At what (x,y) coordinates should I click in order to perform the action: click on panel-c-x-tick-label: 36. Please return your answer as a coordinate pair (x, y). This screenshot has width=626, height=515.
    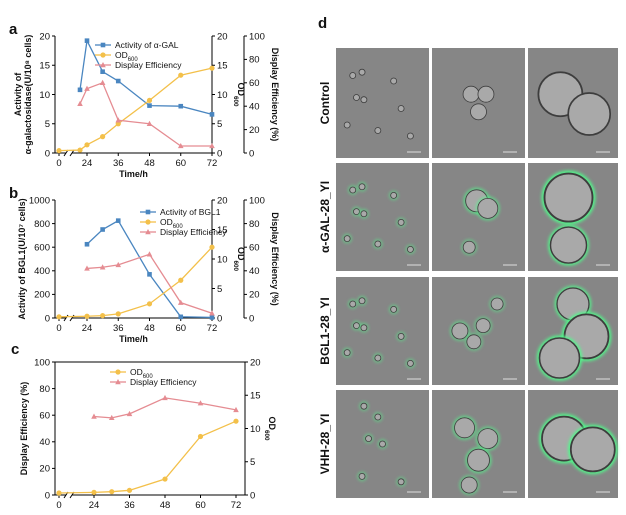
    Looking at the image, I should click on (129, 505).